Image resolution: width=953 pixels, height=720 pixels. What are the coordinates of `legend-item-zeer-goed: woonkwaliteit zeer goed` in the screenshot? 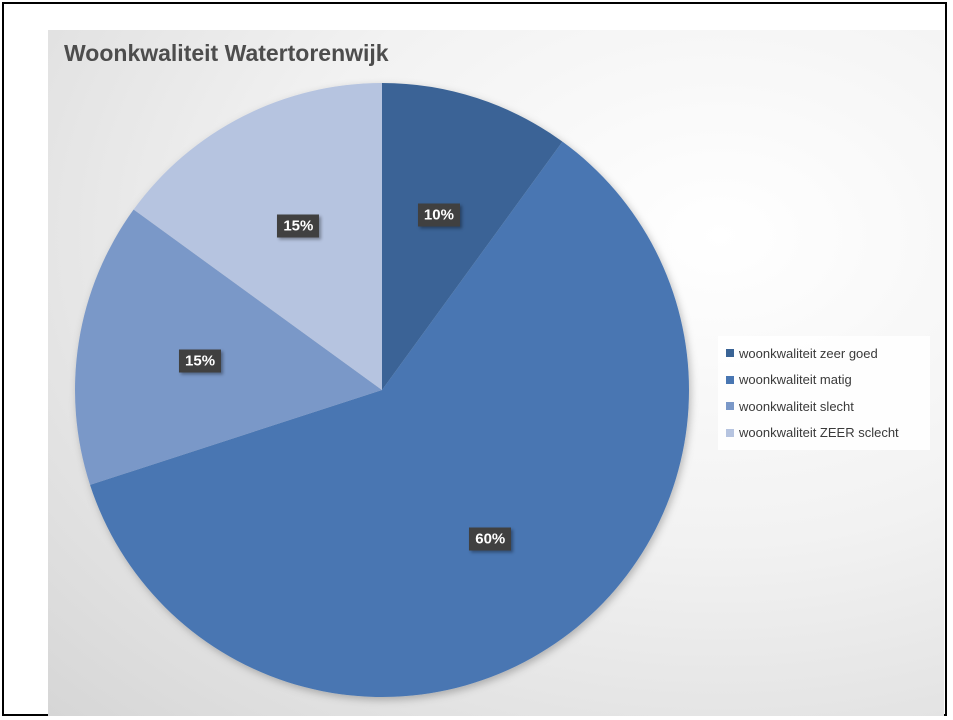 It's located at (828, 353).